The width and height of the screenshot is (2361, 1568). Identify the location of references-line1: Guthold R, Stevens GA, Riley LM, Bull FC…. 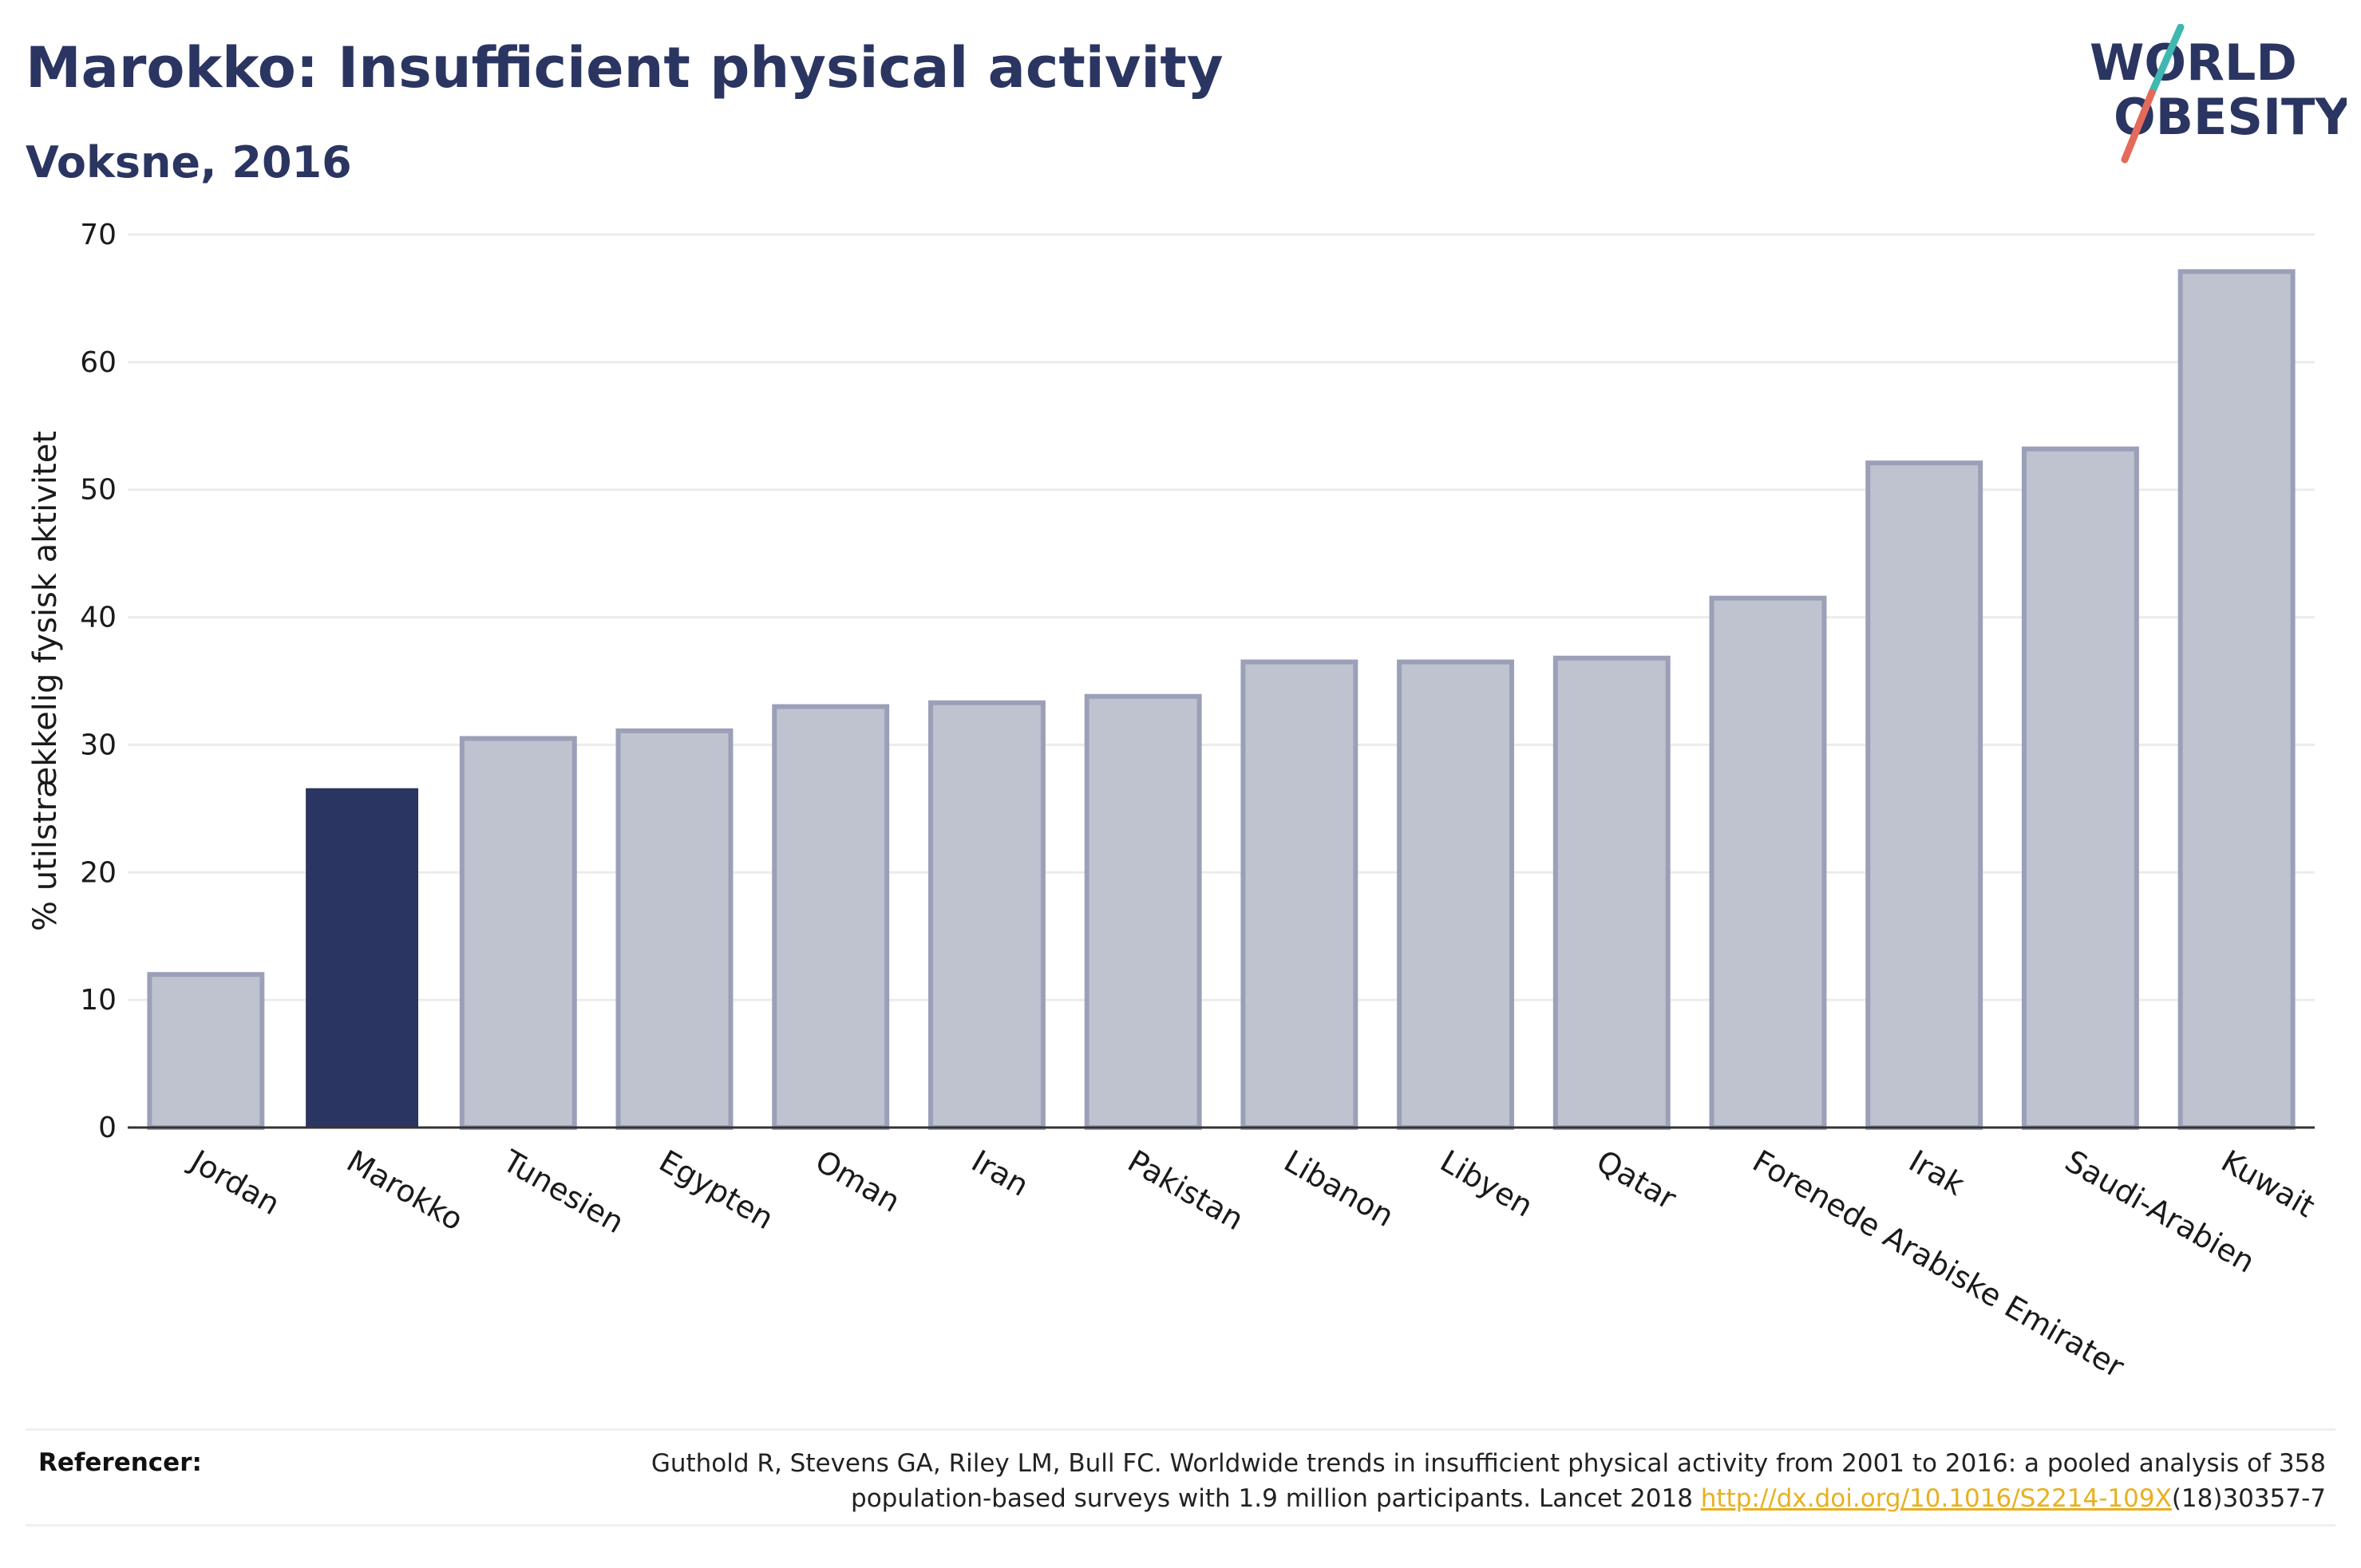
(1488, 1463).